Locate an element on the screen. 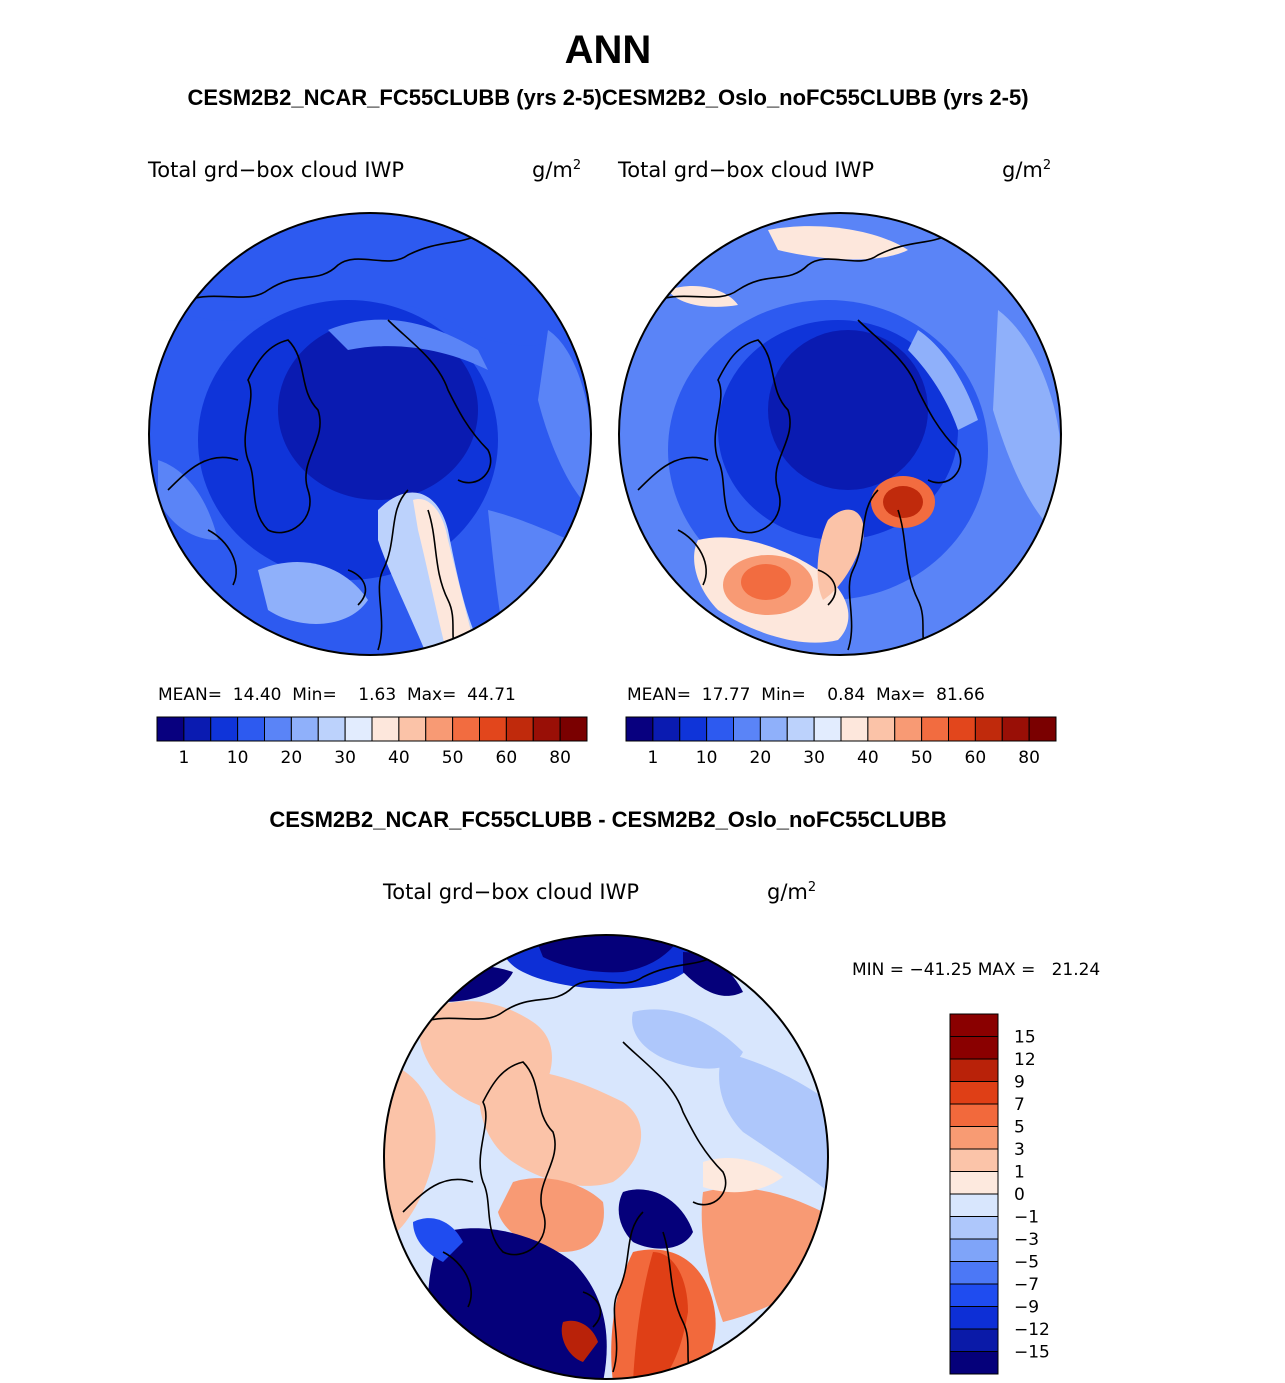 This screenshot has width=1285, height=1383. colorbar3-tick-label: −3 is located at coordinates (1026, 1240).